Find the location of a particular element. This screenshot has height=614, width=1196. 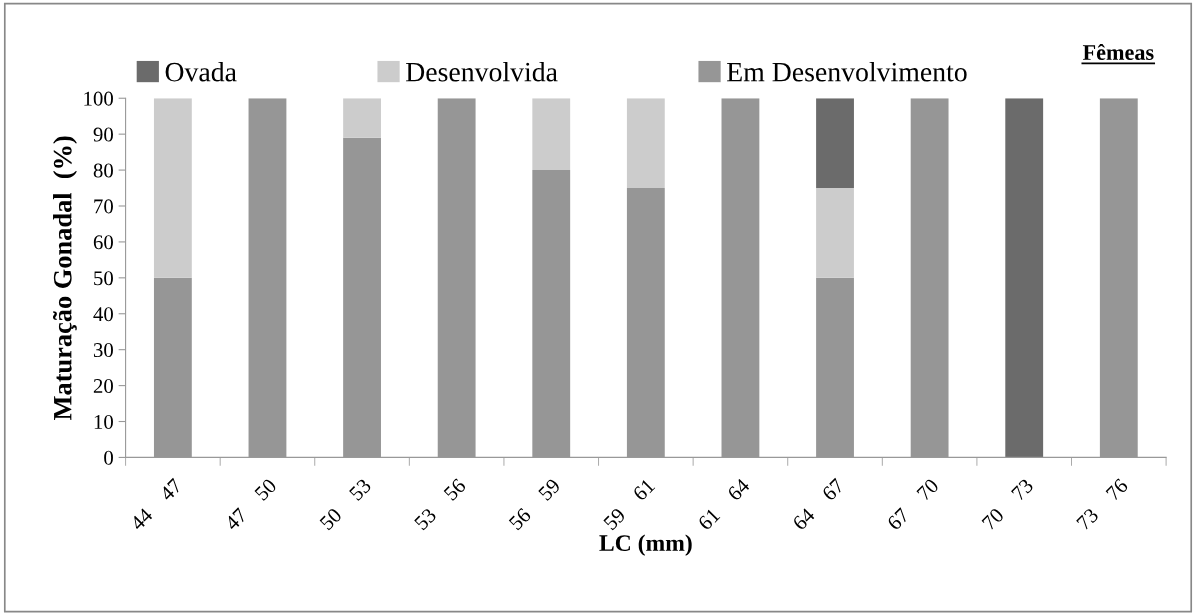

x-tick-label: 47 50 is located at coordinates (250, 504).